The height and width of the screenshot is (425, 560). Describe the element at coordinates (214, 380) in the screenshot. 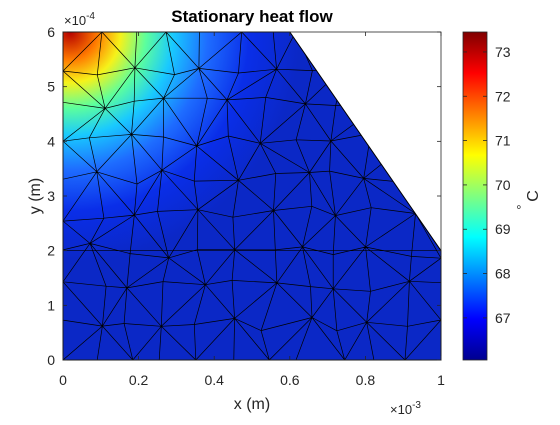

I see `x-tick-label: 0.4` at that location.